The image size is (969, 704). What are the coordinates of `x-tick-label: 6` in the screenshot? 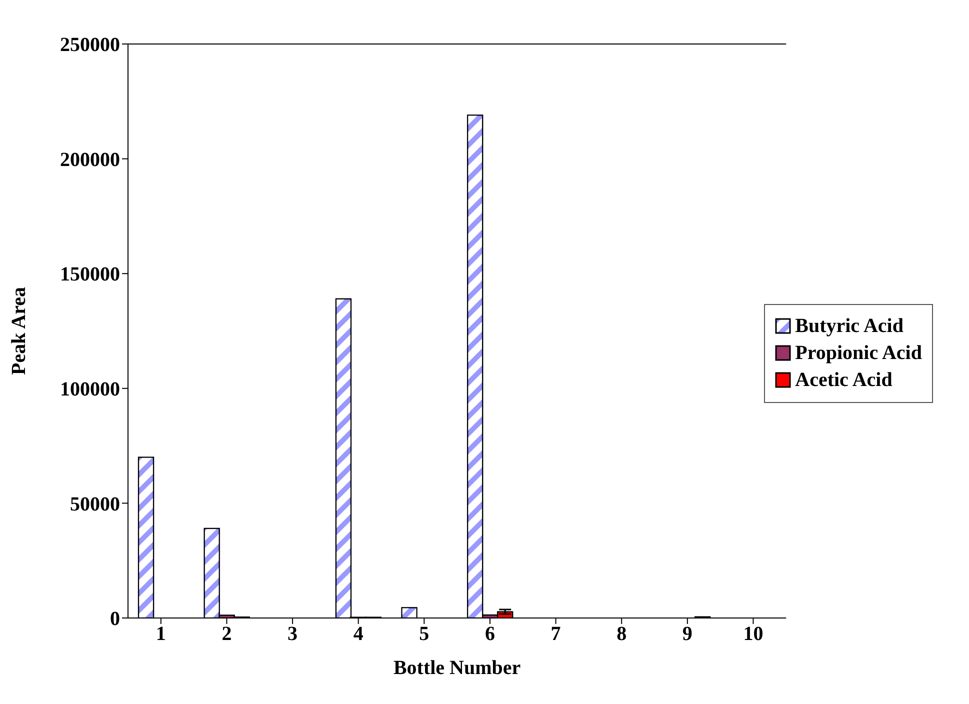 It's located at (489, 634).